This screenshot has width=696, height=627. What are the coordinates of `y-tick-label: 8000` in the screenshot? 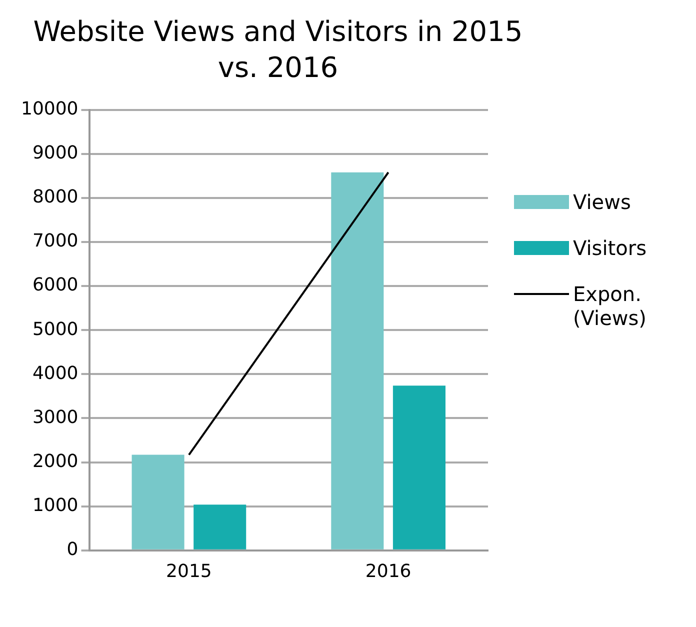 It's located at (55, 197).